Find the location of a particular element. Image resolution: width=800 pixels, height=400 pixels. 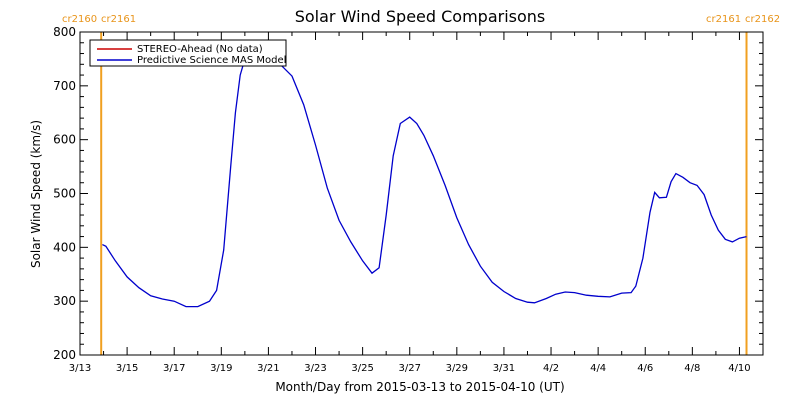

legend-box is located at coordinates (188, 53).